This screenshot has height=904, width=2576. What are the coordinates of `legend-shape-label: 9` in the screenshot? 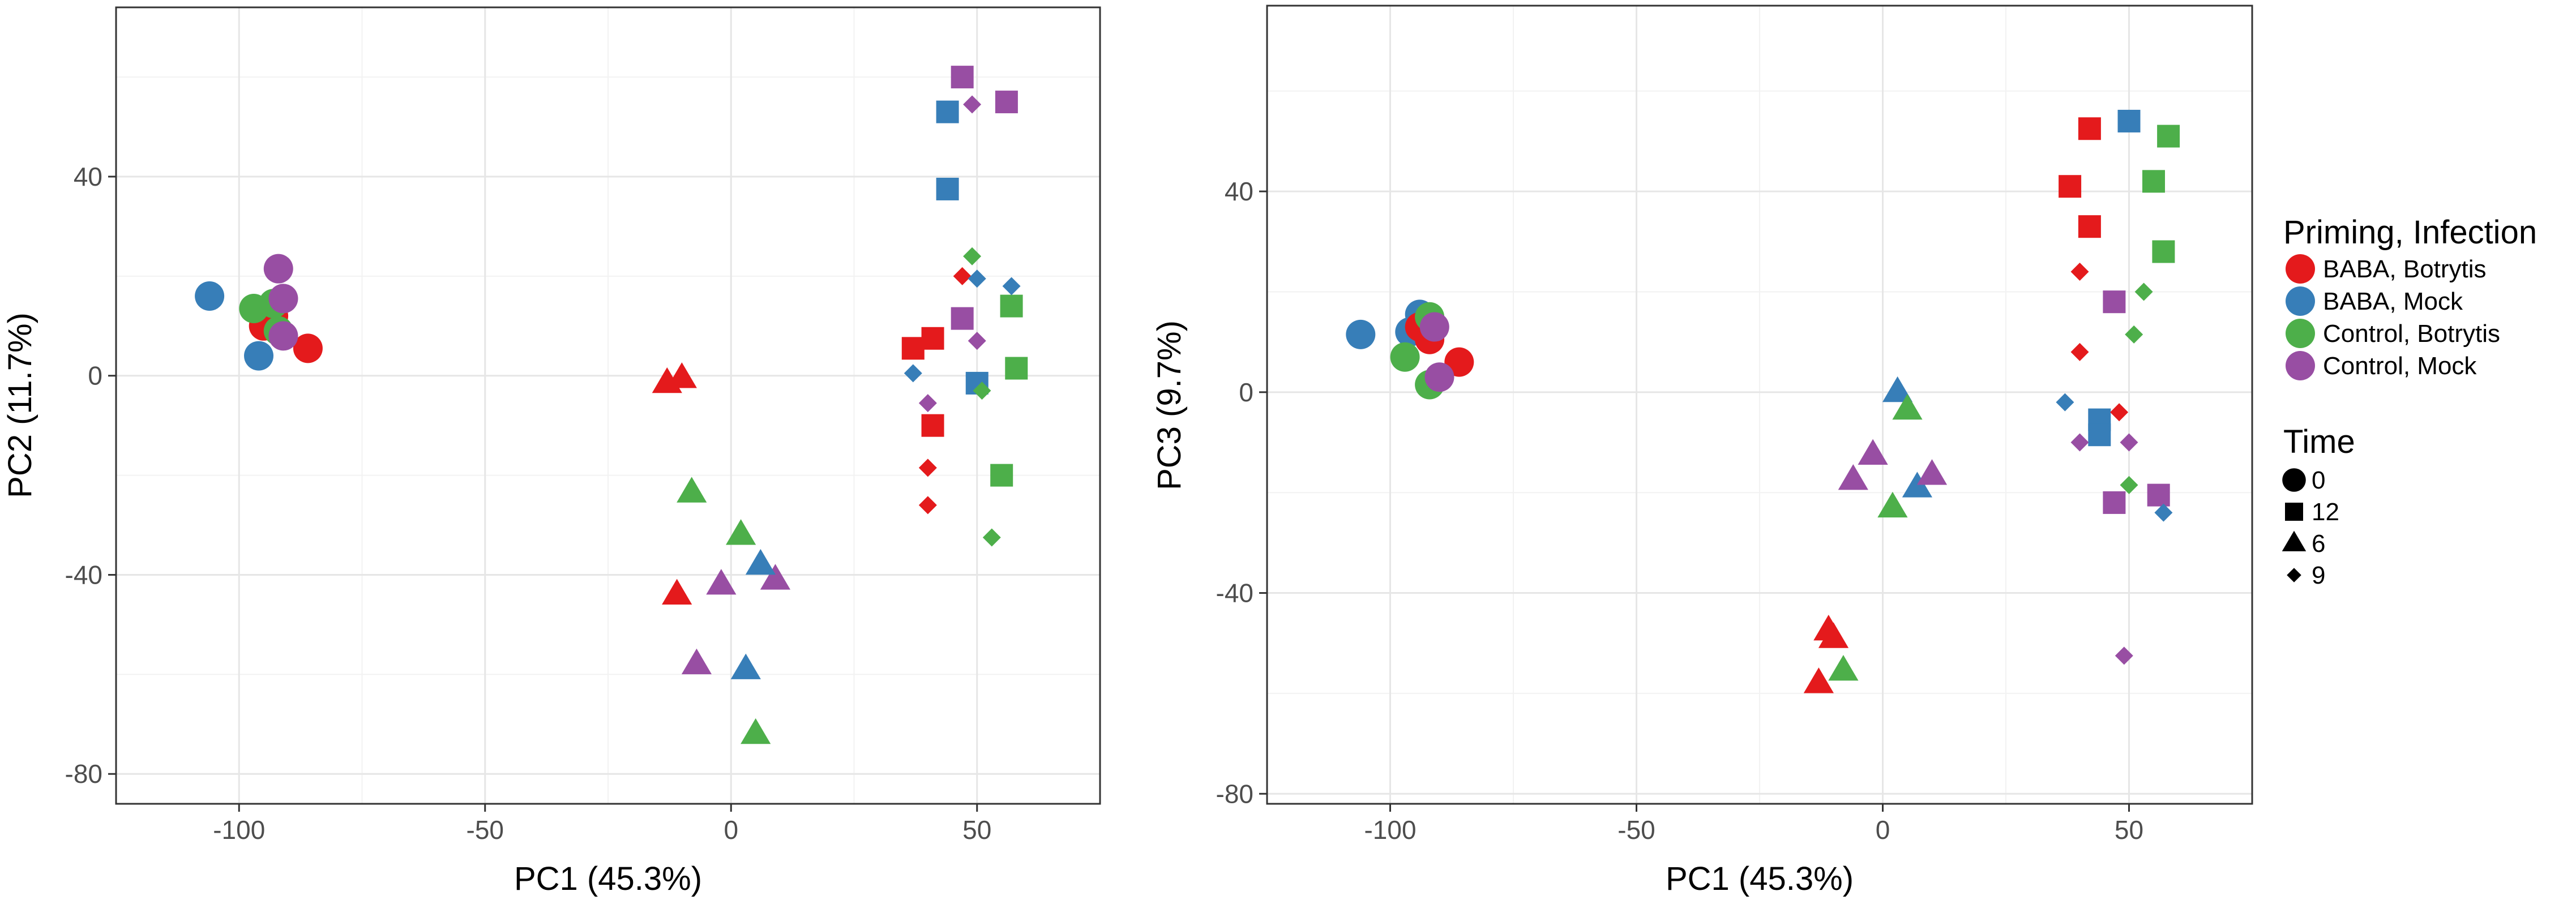 It's located at (2318, 575).